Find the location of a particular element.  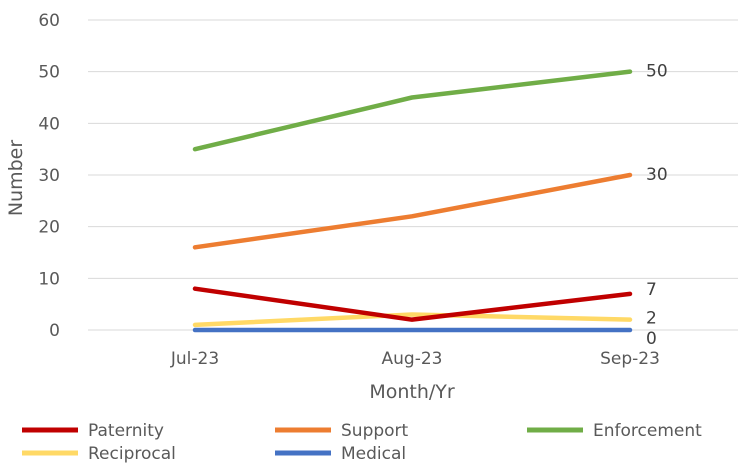

y-axis-ticks: 0 10 20 30 40 50 60 is located at coordinates (49, 176).